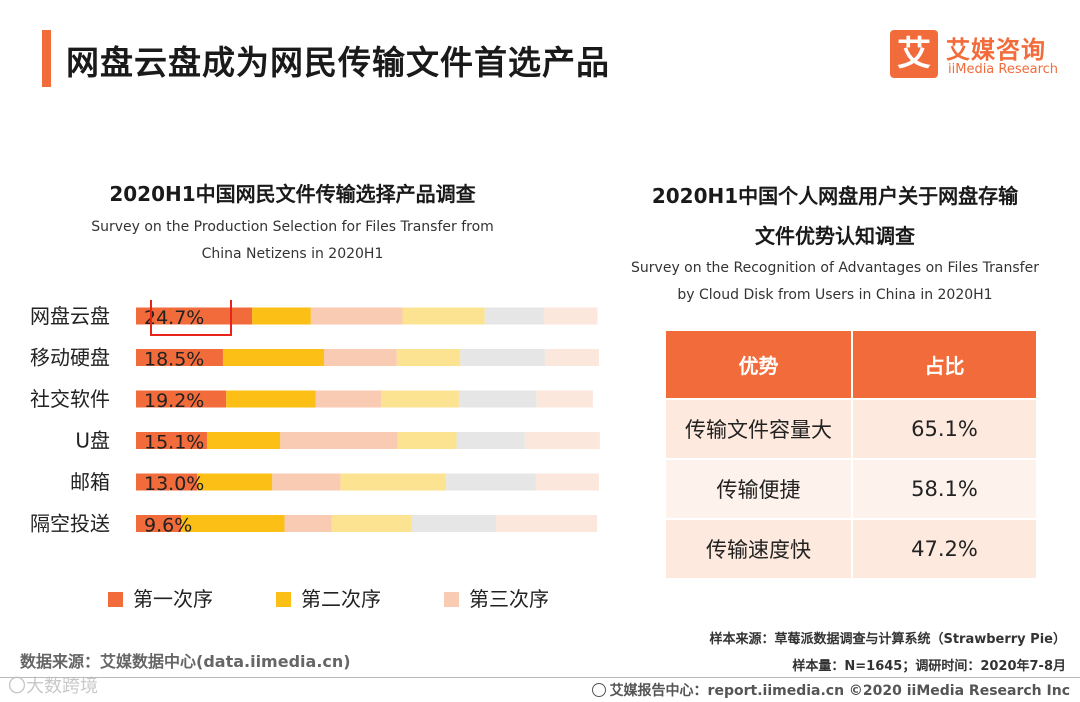 The width and height of the screenshot is (1080, 702). I want to click on logo-mark: 艾, so click(914, 54).